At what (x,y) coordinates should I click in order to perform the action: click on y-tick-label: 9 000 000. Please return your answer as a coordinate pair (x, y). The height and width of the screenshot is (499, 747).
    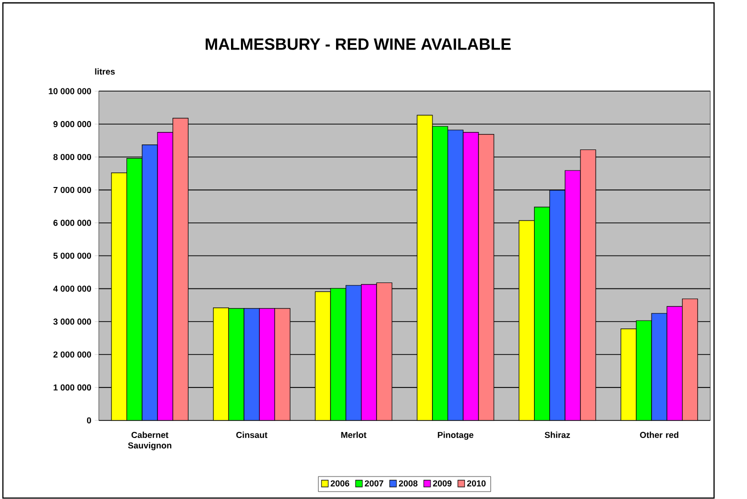
    Looking at the image, I should click on (72, 124).